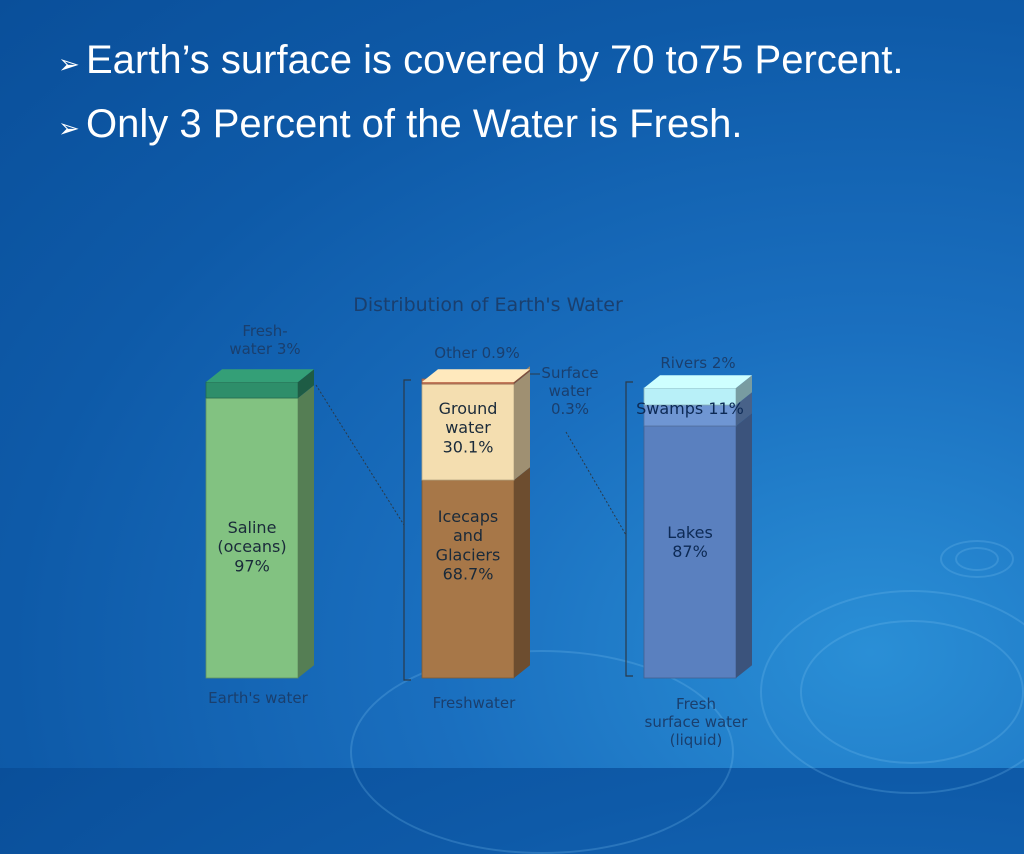 This screenshot has height=854, width=1024. Describe the element at coordinates (488, 305) in the screenshot. I see `chart-title: Distribution of Earth's Water` at that location.